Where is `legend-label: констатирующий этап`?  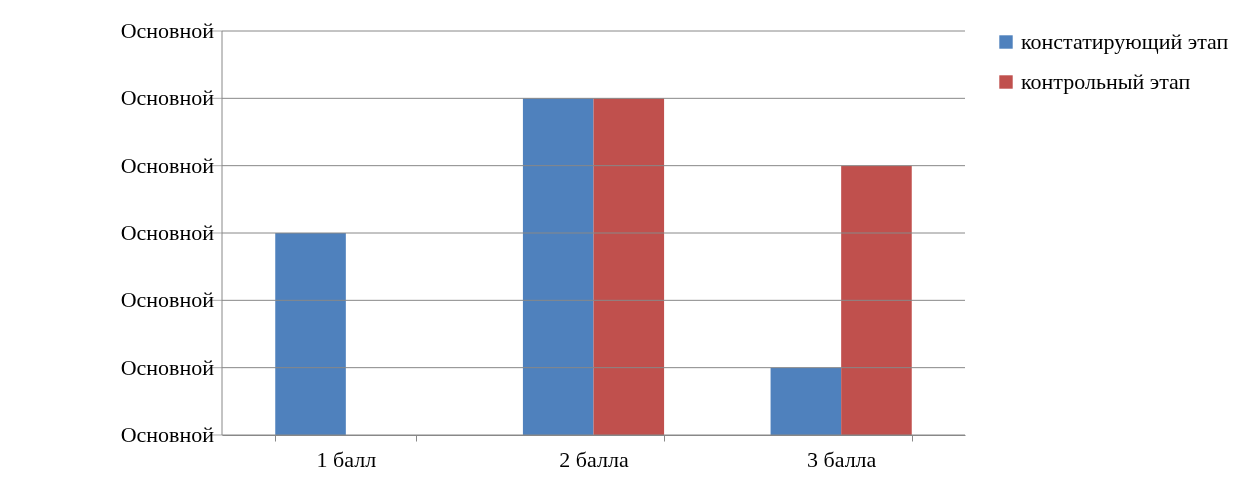
legend-label: констатирующий этап is located at coordinates (1125, 41).